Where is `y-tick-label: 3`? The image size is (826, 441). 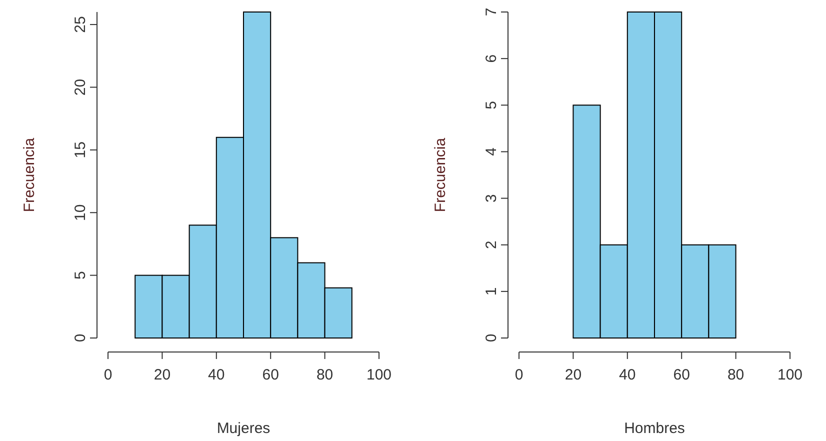 y-tick-label: 3 is located at coordinates (491, 198).